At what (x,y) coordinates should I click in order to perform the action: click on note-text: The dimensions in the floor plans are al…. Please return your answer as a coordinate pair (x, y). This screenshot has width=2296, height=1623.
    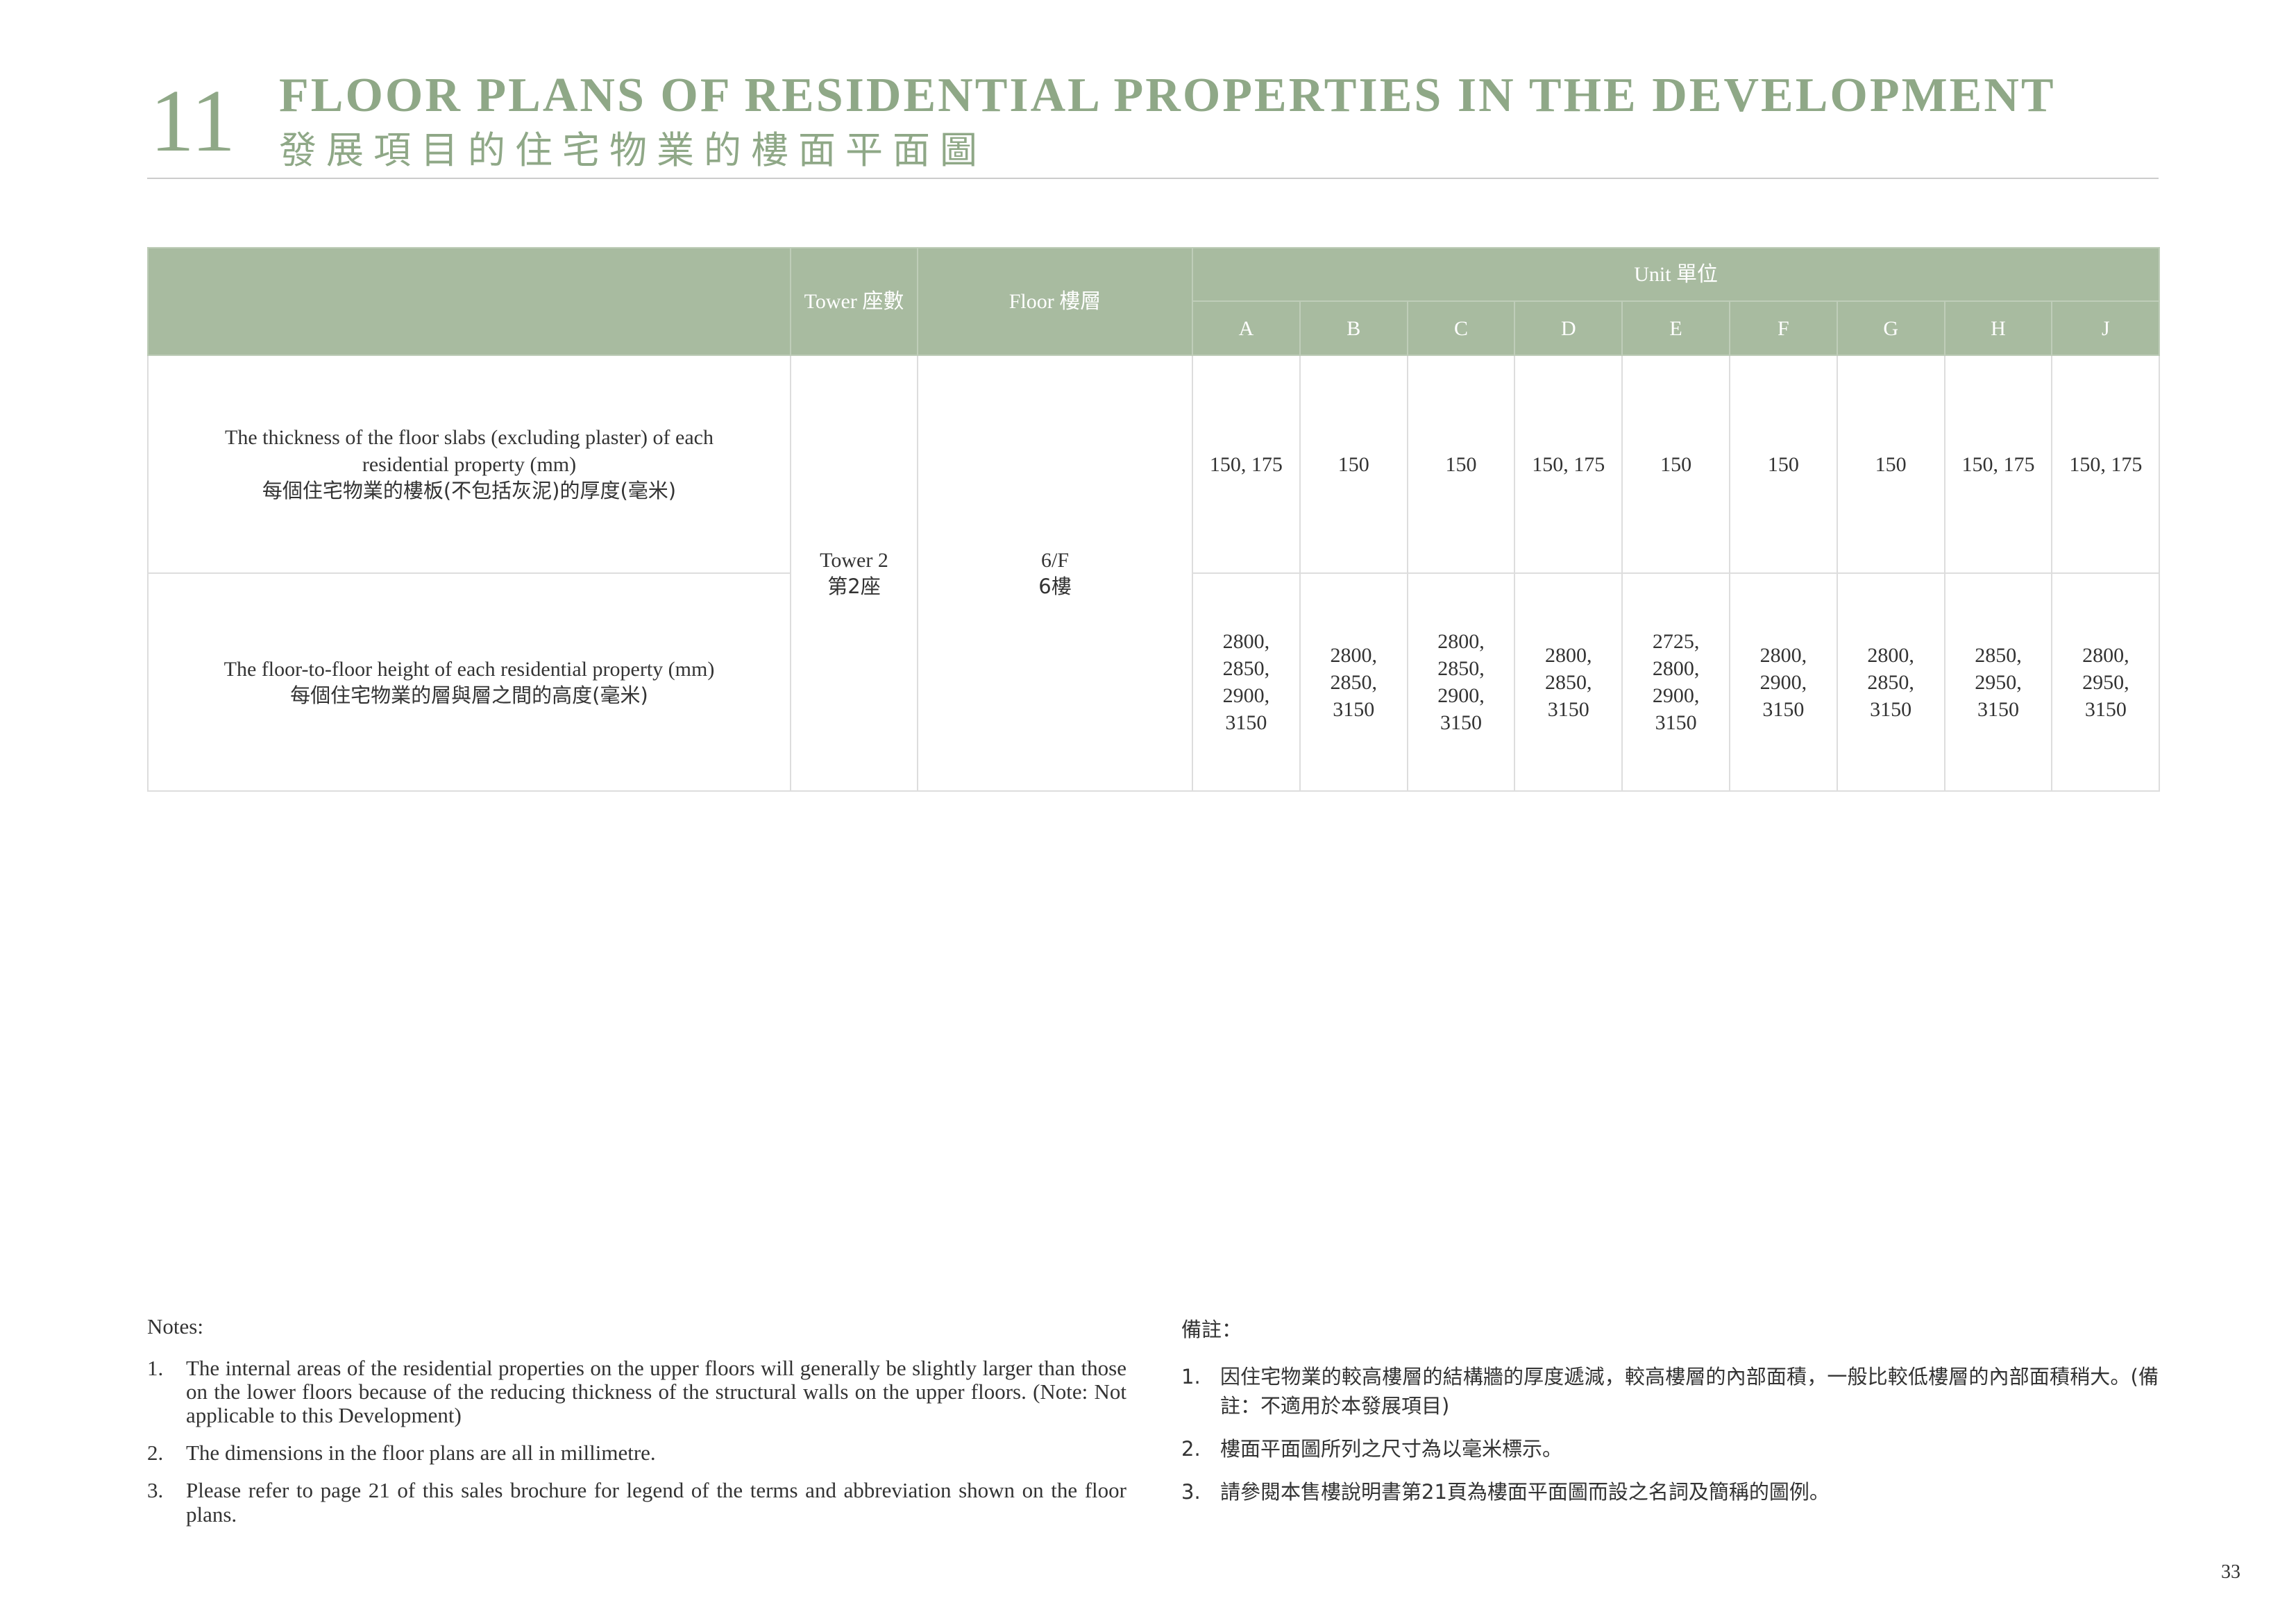
    Looking at the image, I should click on (421, 1453).